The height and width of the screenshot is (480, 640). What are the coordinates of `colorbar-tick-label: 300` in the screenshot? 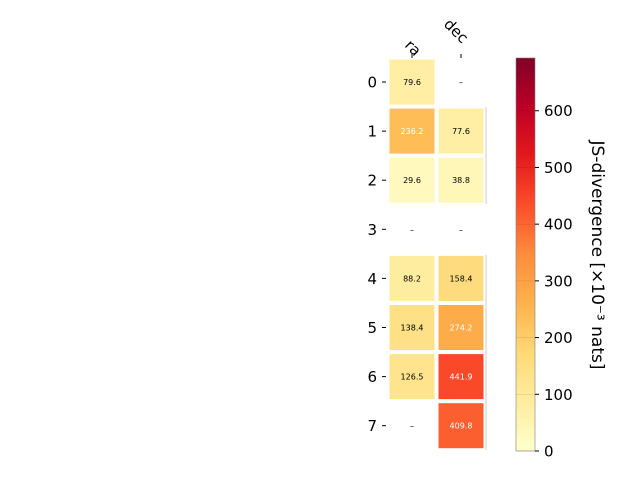 It's located at (558, 281).